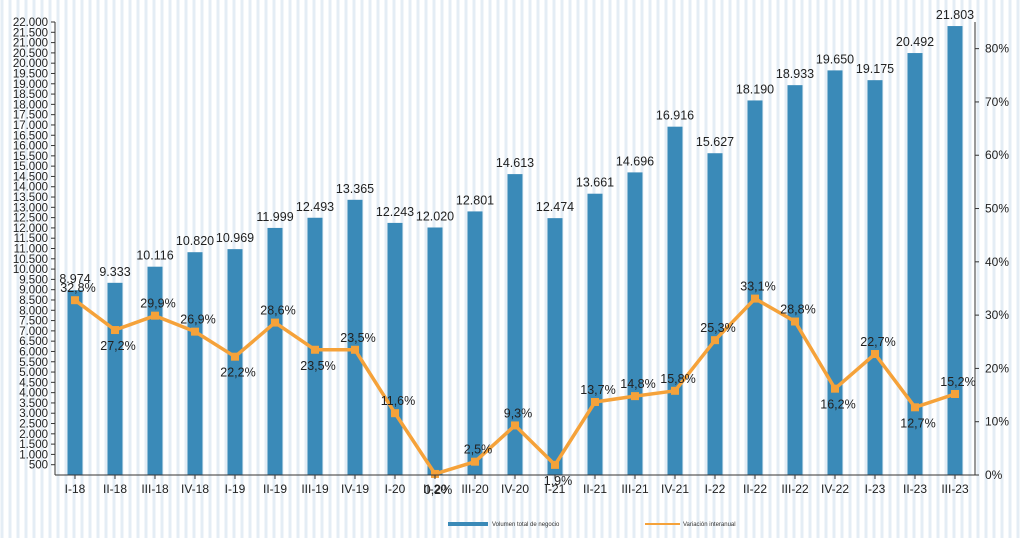 This screenshot has width=1024, height=538. Describe the element at coordinates (555, 207) in the screenshot. I see `bar-data-label: 12.474` at that location.